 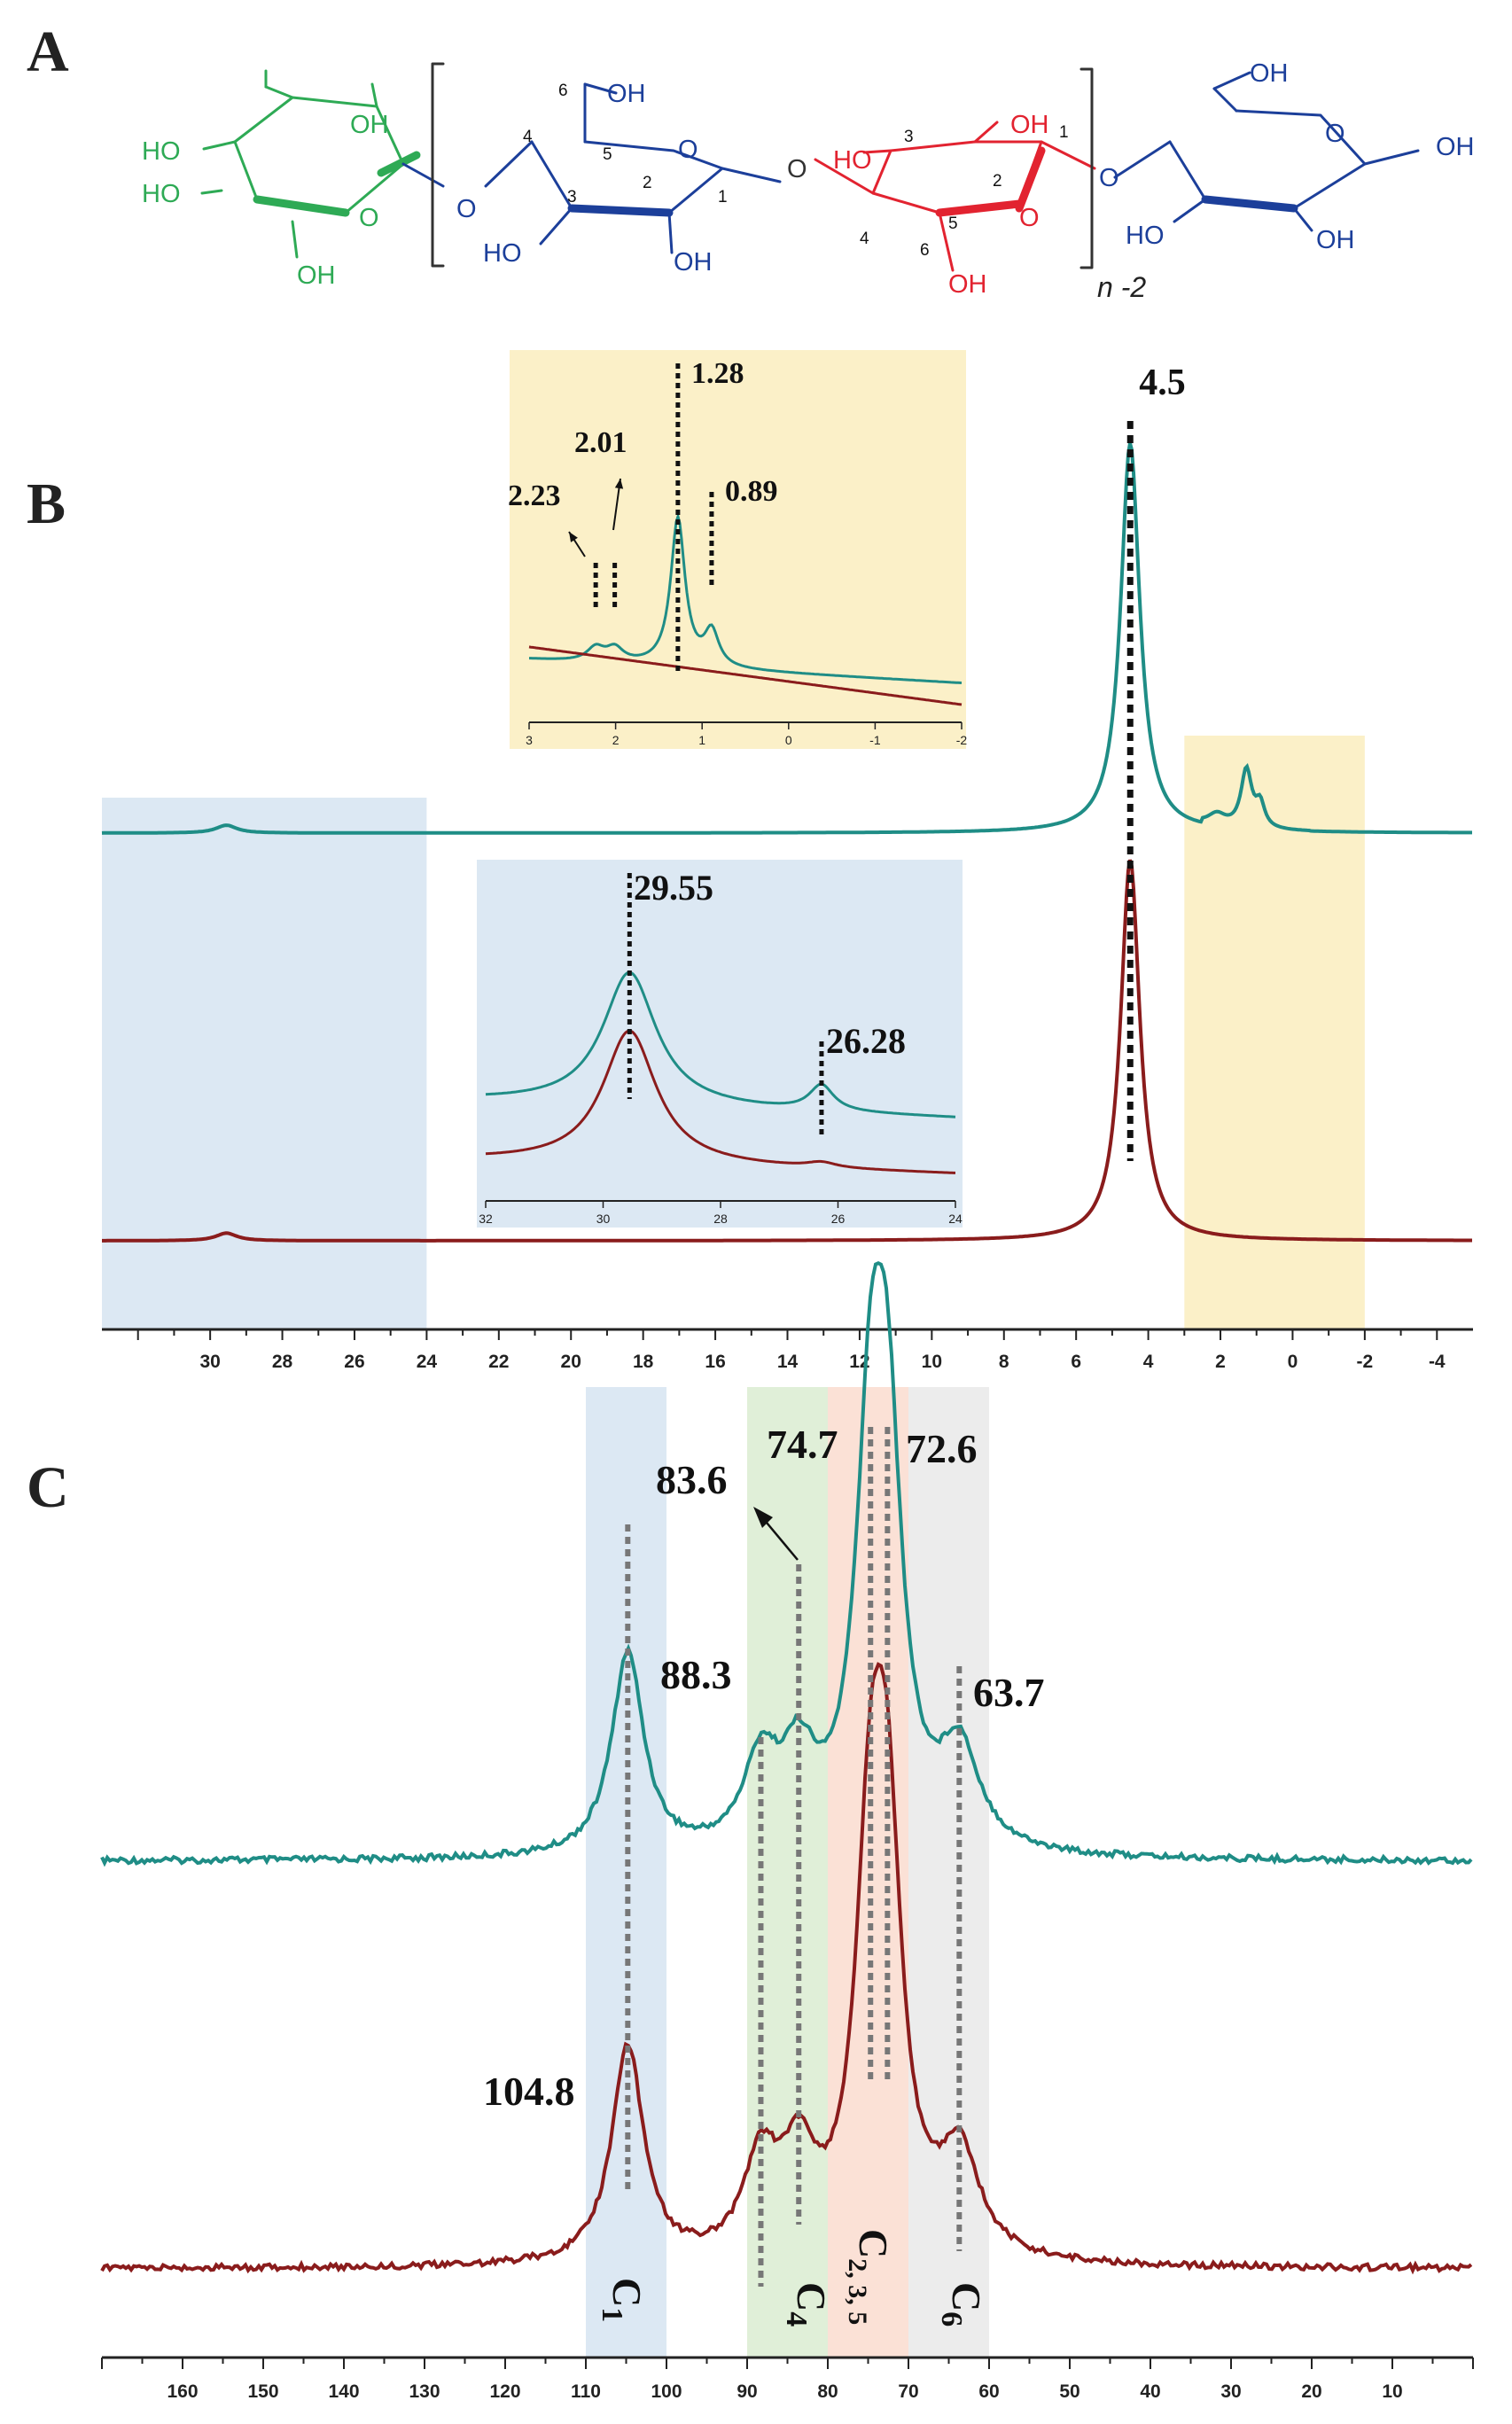 I want to click on inset-peak-label: 26.28, so click(x=866, y=1041).